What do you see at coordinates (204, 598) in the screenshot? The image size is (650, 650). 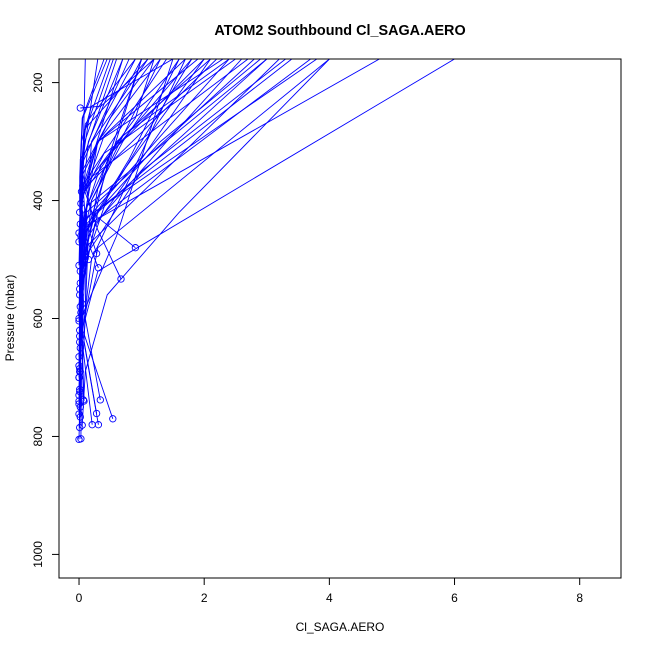 I see `x-tick-label: 2` at bounding box center [204, 598].